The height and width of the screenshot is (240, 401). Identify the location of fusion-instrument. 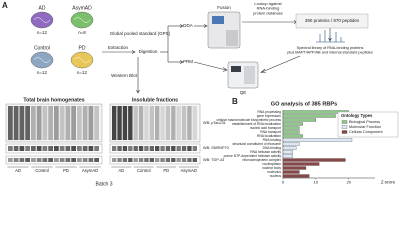
(224, 30).